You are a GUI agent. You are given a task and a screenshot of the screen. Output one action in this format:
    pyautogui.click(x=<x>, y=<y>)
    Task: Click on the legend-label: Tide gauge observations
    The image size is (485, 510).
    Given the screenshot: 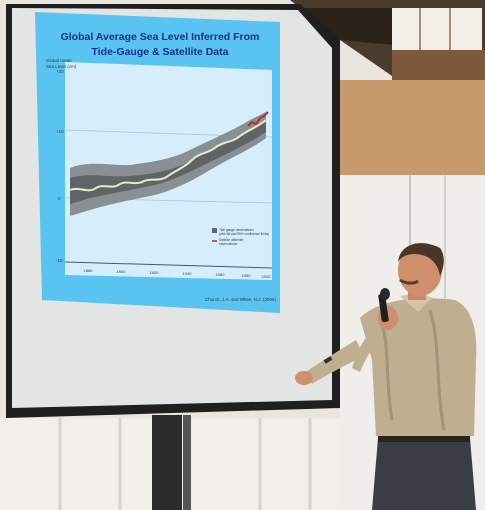 What is the action you would take?
    pyautogui.click(x=236, y=230)
    